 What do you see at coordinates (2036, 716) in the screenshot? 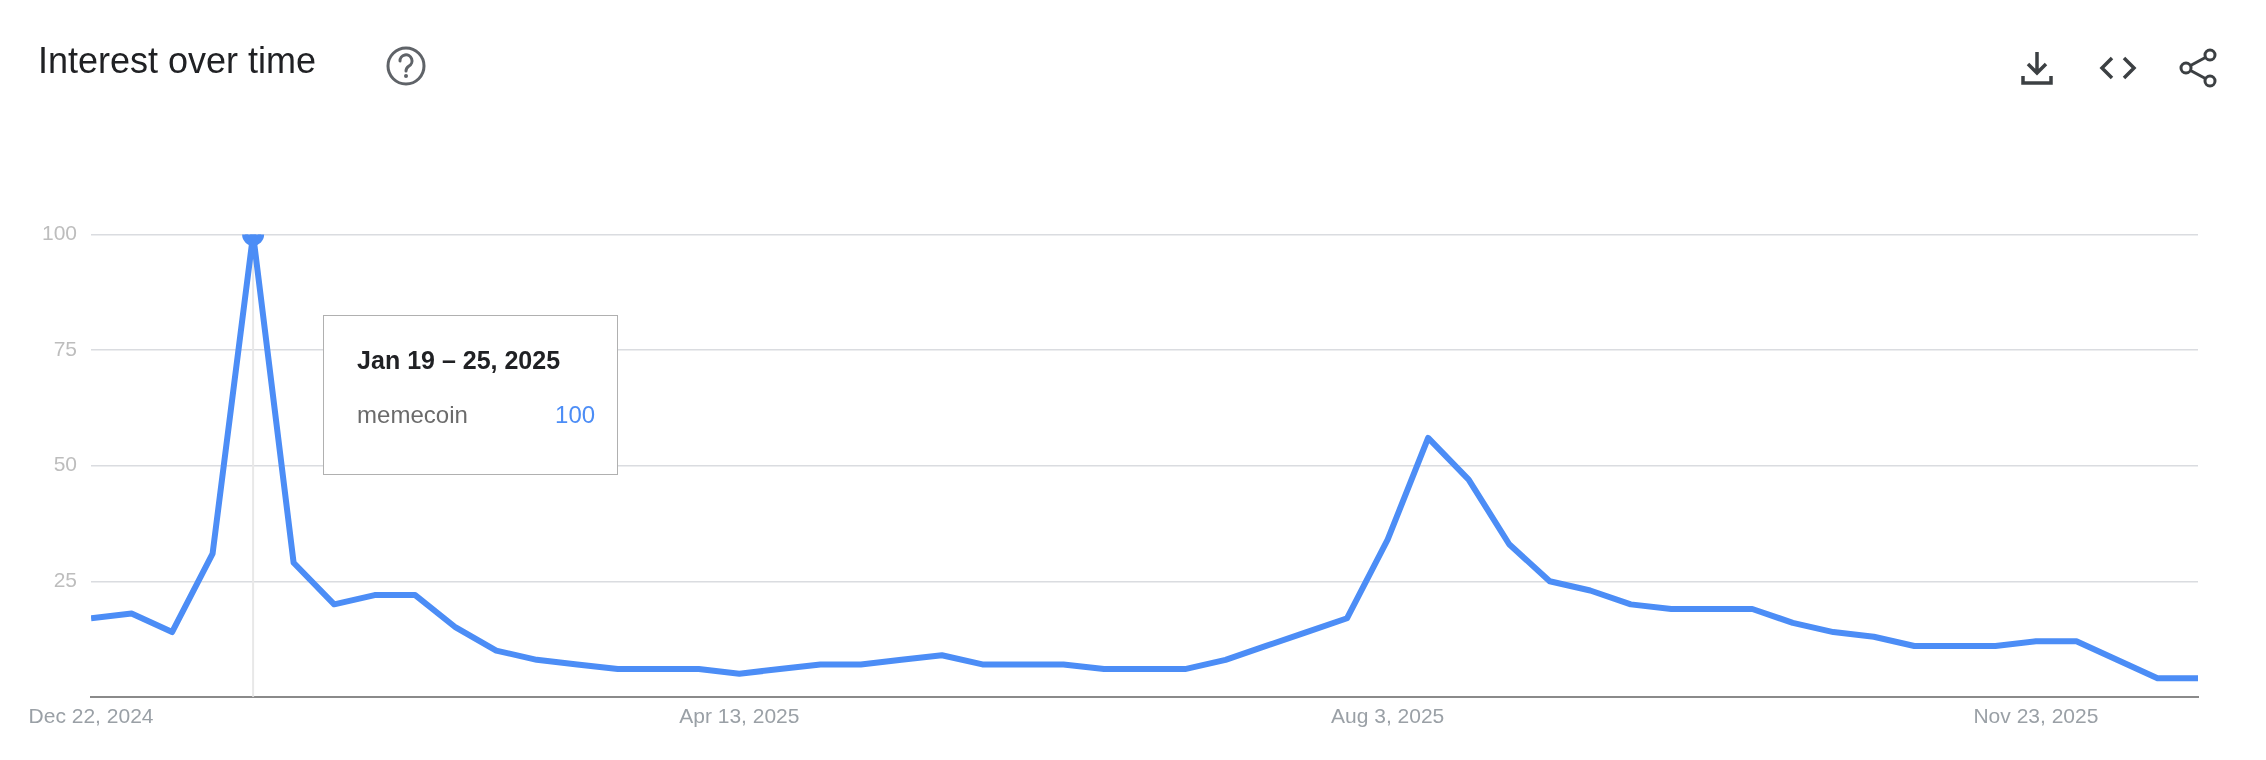
I see `x-tick-label: Nov 23, 2025` at bounding box center [2036, 716].